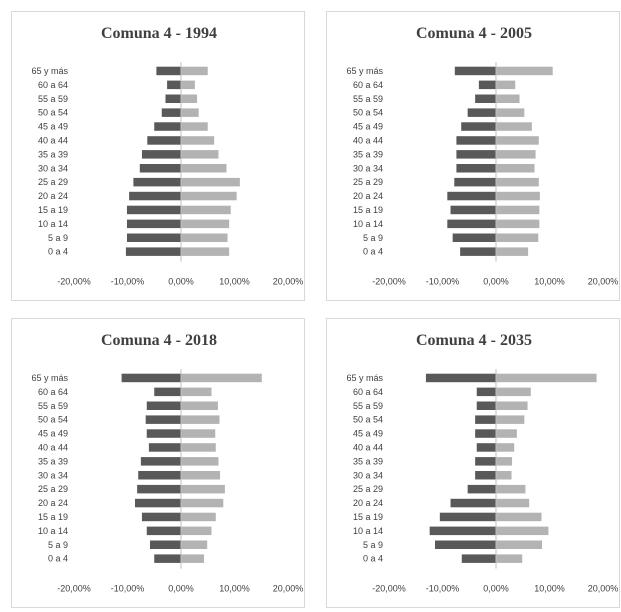  What do you see at coordinates (368, 489) in the screenshot?
I see `age-group-label: 25 a 29` at bounding box center [368, 489].